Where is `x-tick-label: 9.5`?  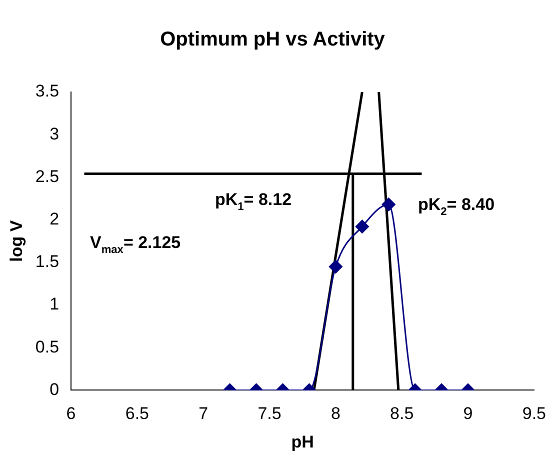 x-tick-label: 9.5 is located at coordinates (534, 414).